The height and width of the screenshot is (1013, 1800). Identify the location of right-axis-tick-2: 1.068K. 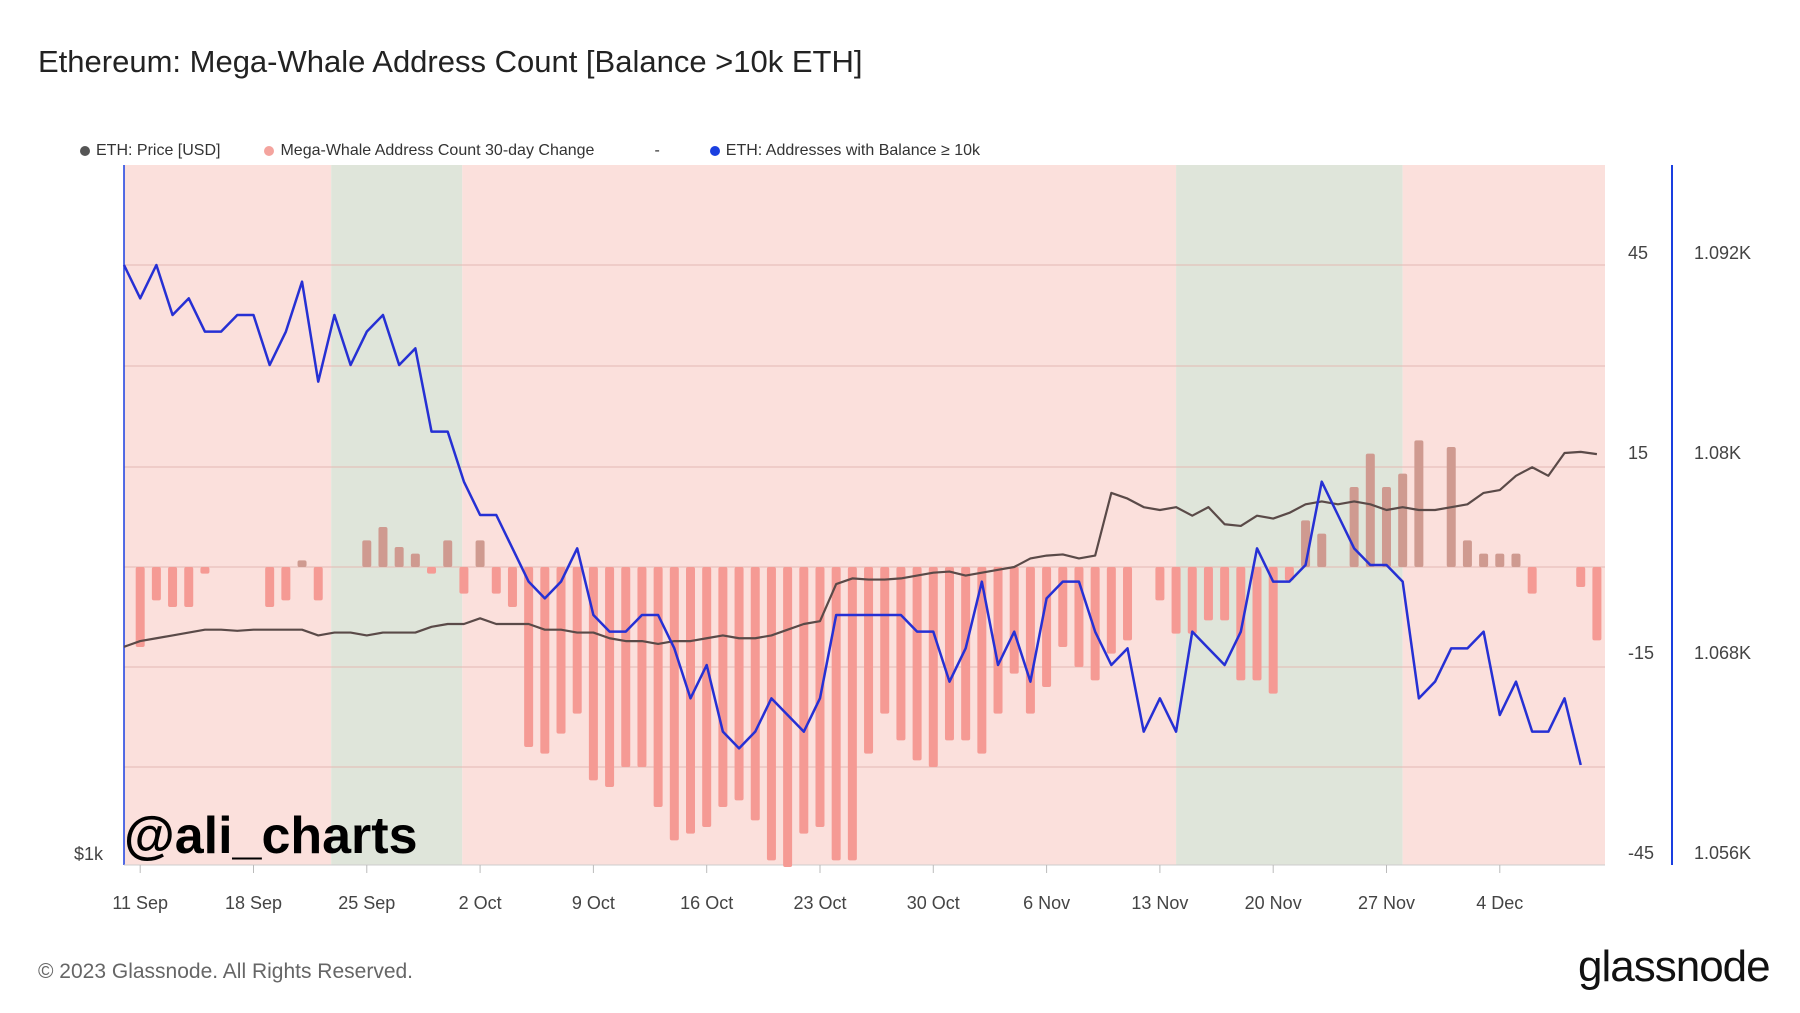
(1722, 653).